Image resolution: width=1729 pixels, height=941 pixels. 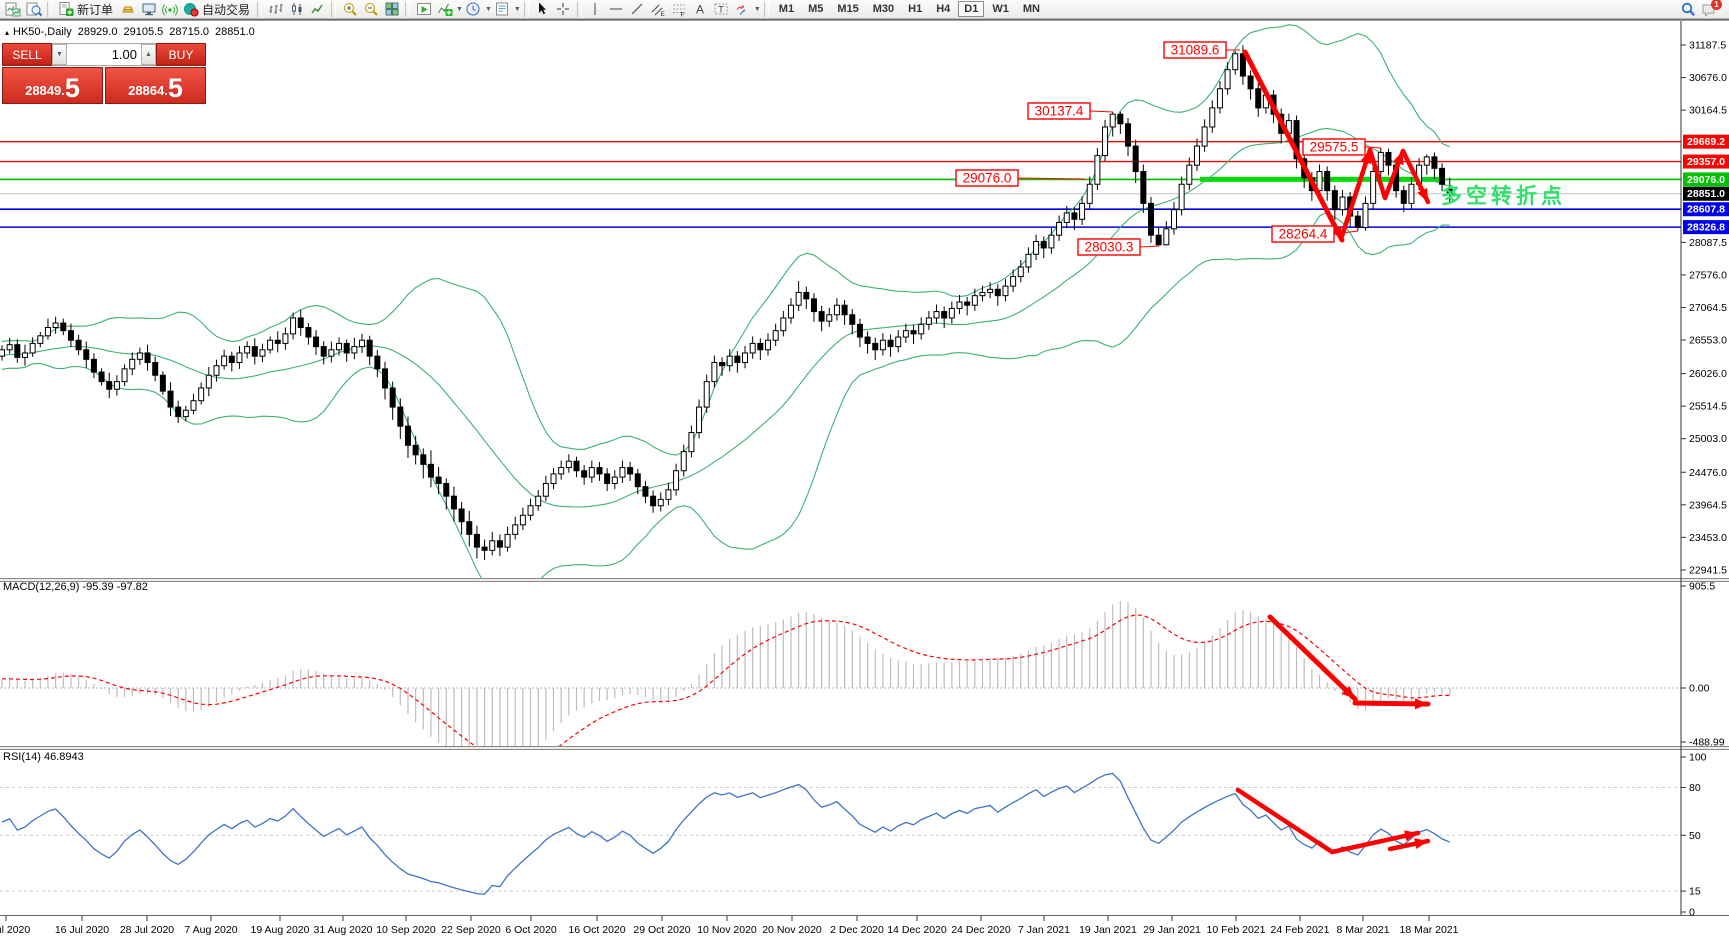 I want to click on candlestick-chart-icon, so click(x=296, y=9).